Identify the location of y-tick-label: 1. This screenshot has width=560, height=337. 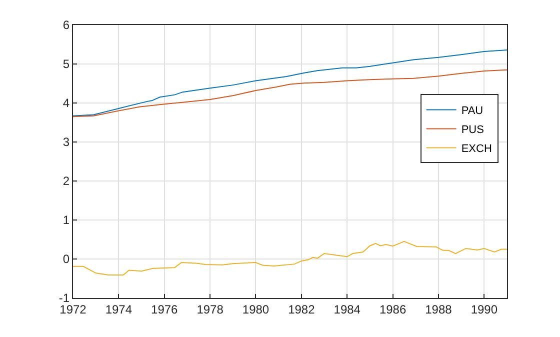
(66, 220).